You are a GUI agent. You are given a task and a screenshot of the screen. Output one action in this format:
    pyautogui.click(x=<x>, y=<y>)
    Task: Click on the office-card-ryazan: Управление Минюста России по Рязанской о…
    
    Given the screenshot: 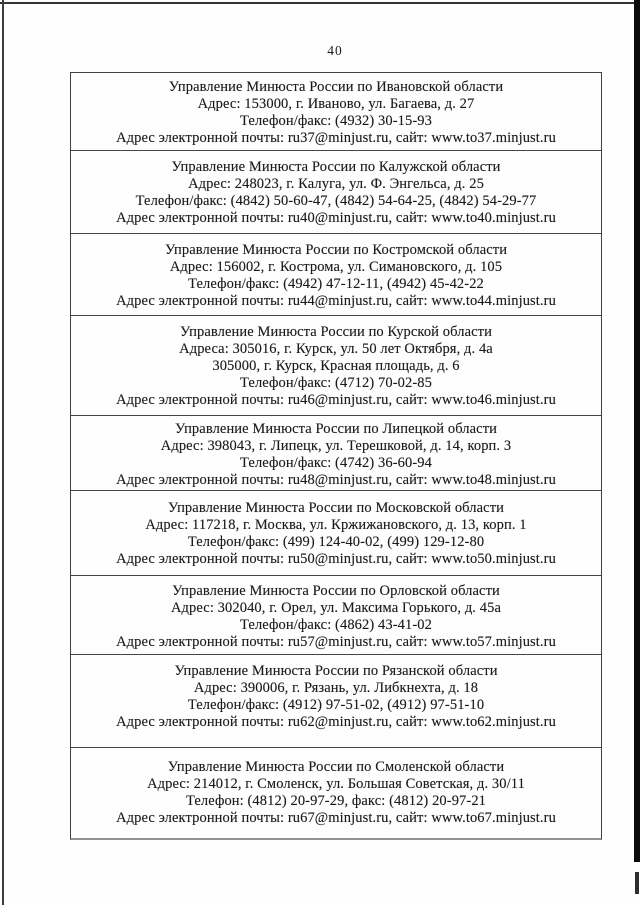 What is the action you would take?
    pyautogui.click(x=336, y=700)
    